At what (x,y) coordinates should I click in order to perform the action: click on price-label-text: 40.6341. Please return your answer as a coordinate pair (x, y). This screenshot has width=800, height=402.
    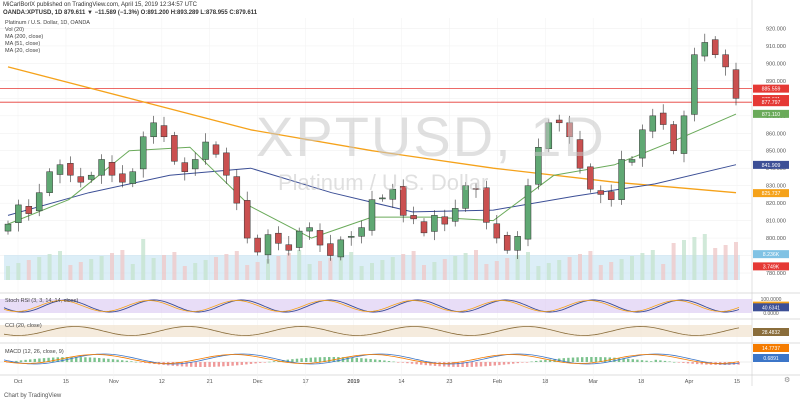
    Looking at the image, I should click on (771, 308).